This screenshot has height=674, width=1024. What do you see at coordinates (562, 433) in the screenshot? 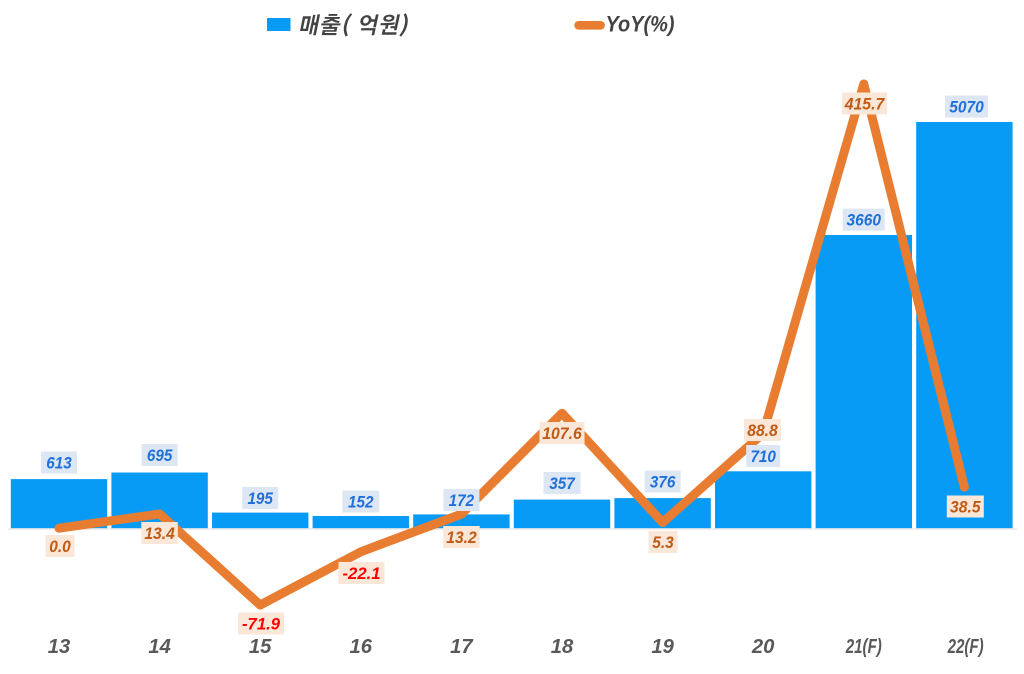
I see `svg-text: 107.6` at bounding box center [562, 433].